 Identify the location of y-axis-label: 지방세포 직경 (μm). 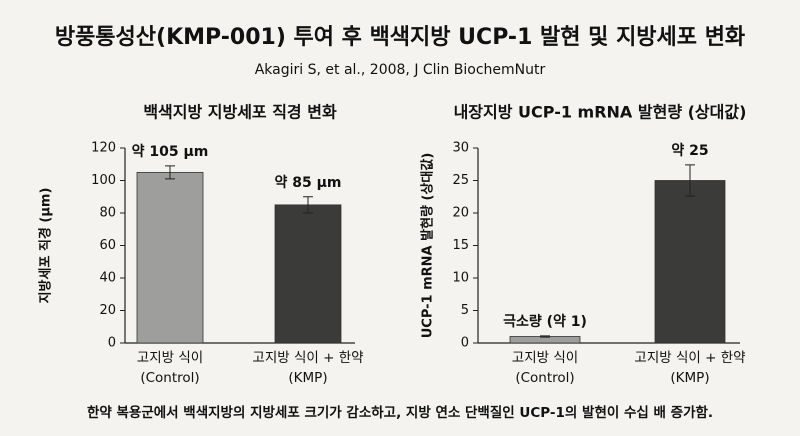
(46, 246).